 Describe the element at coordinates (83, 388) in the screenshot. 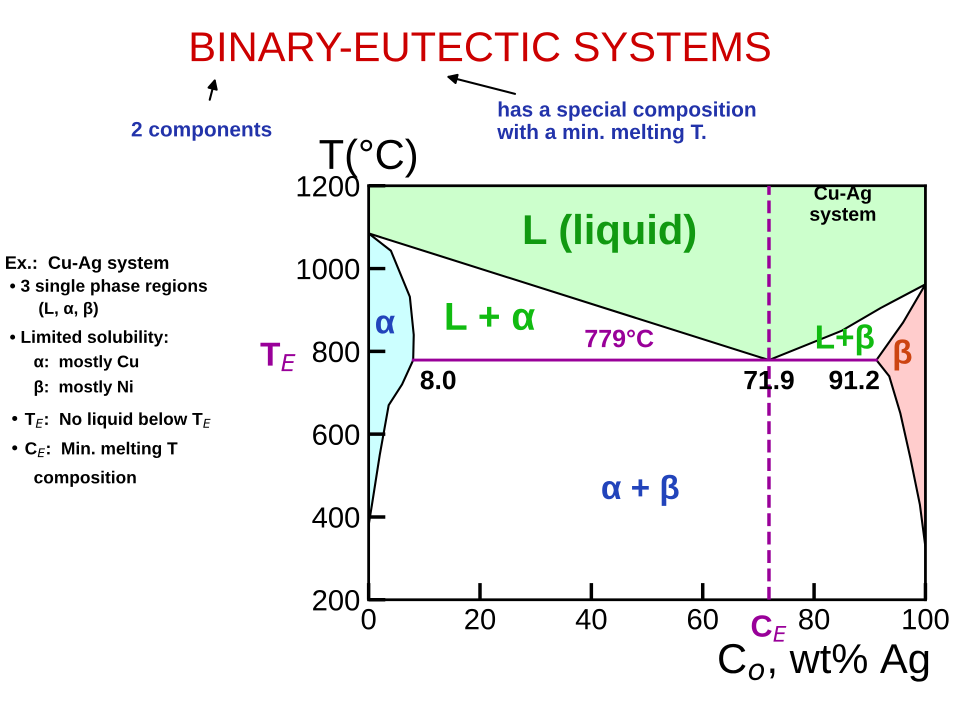

I see `text: β: mostly Ni` at that location.